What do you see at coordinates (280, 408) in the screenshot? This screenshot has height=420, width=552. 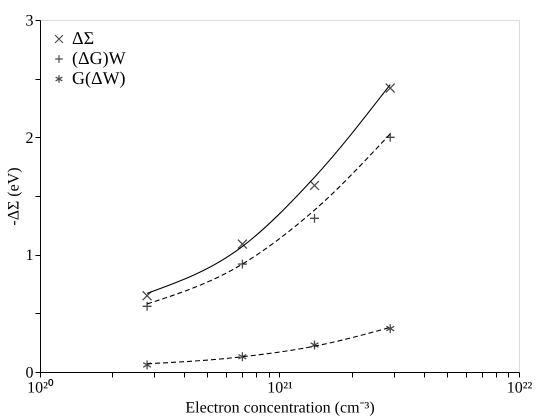 I see `x-axis-title: Electron concentration (cm⁻³)` at bounding box center [280, 408].